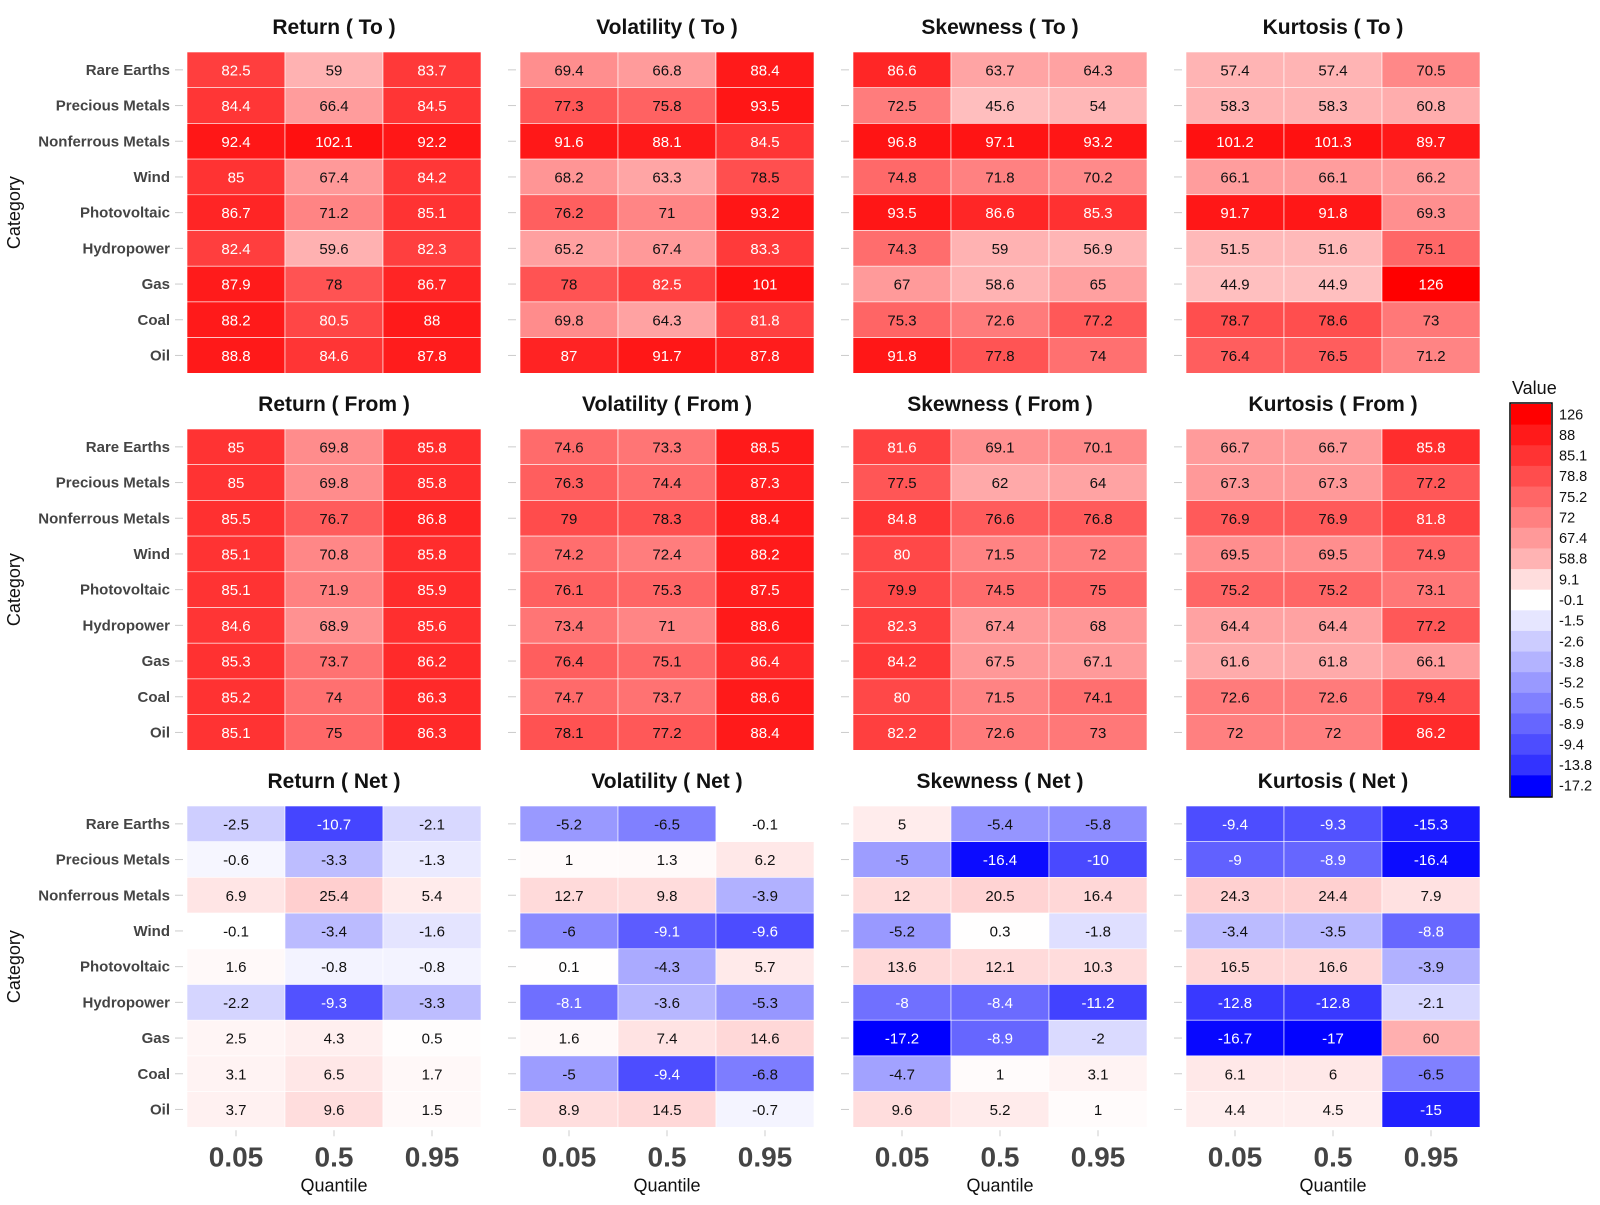 Image resolution: width=1600 pixels, height=1205 pixels. I want to click on legend-label: -9.4, so click(1571, 745).